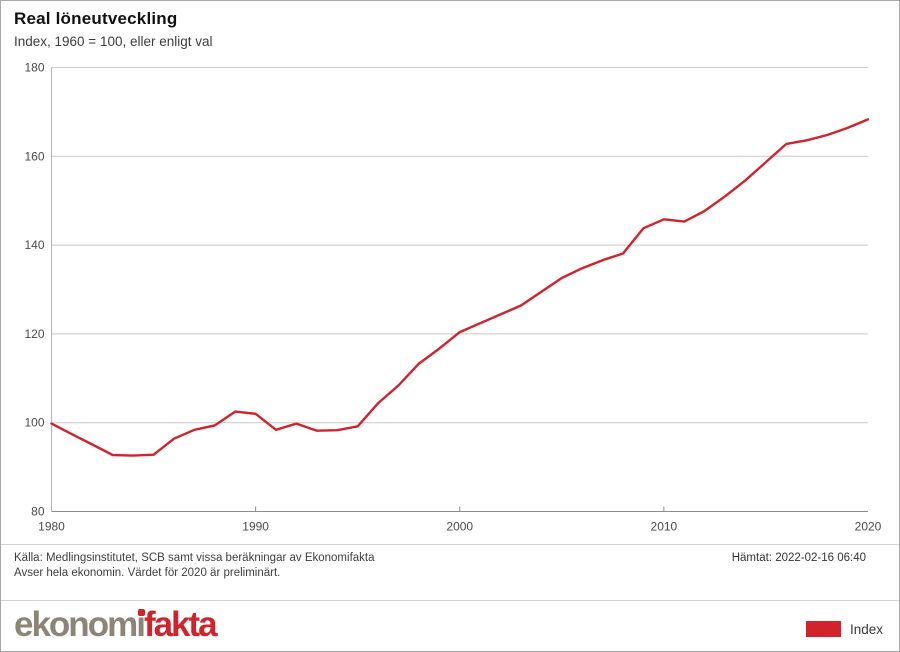 The height and width of the screenshot is (652, 900). I want to click on chart-subtitle: Index, 1960 = 100, eller enligt val, so click(113, 41).